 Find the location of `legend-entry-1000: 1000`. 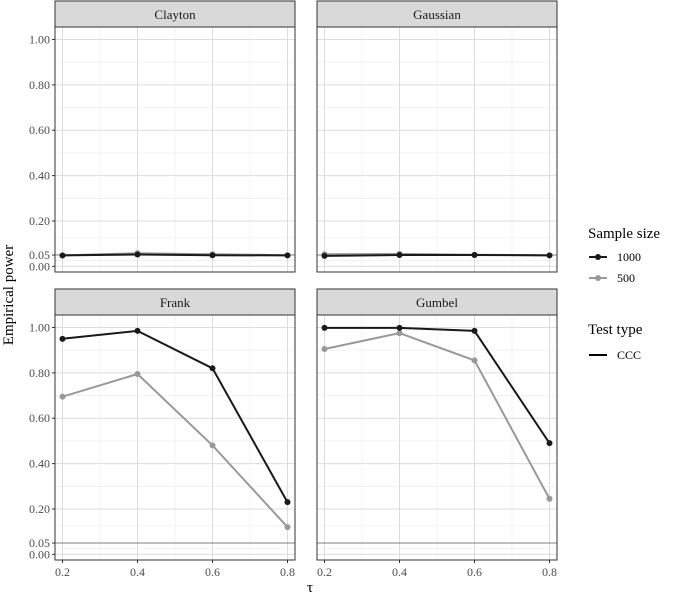

legend-entry-1000: 1000 is located at coordinates (615, 257).